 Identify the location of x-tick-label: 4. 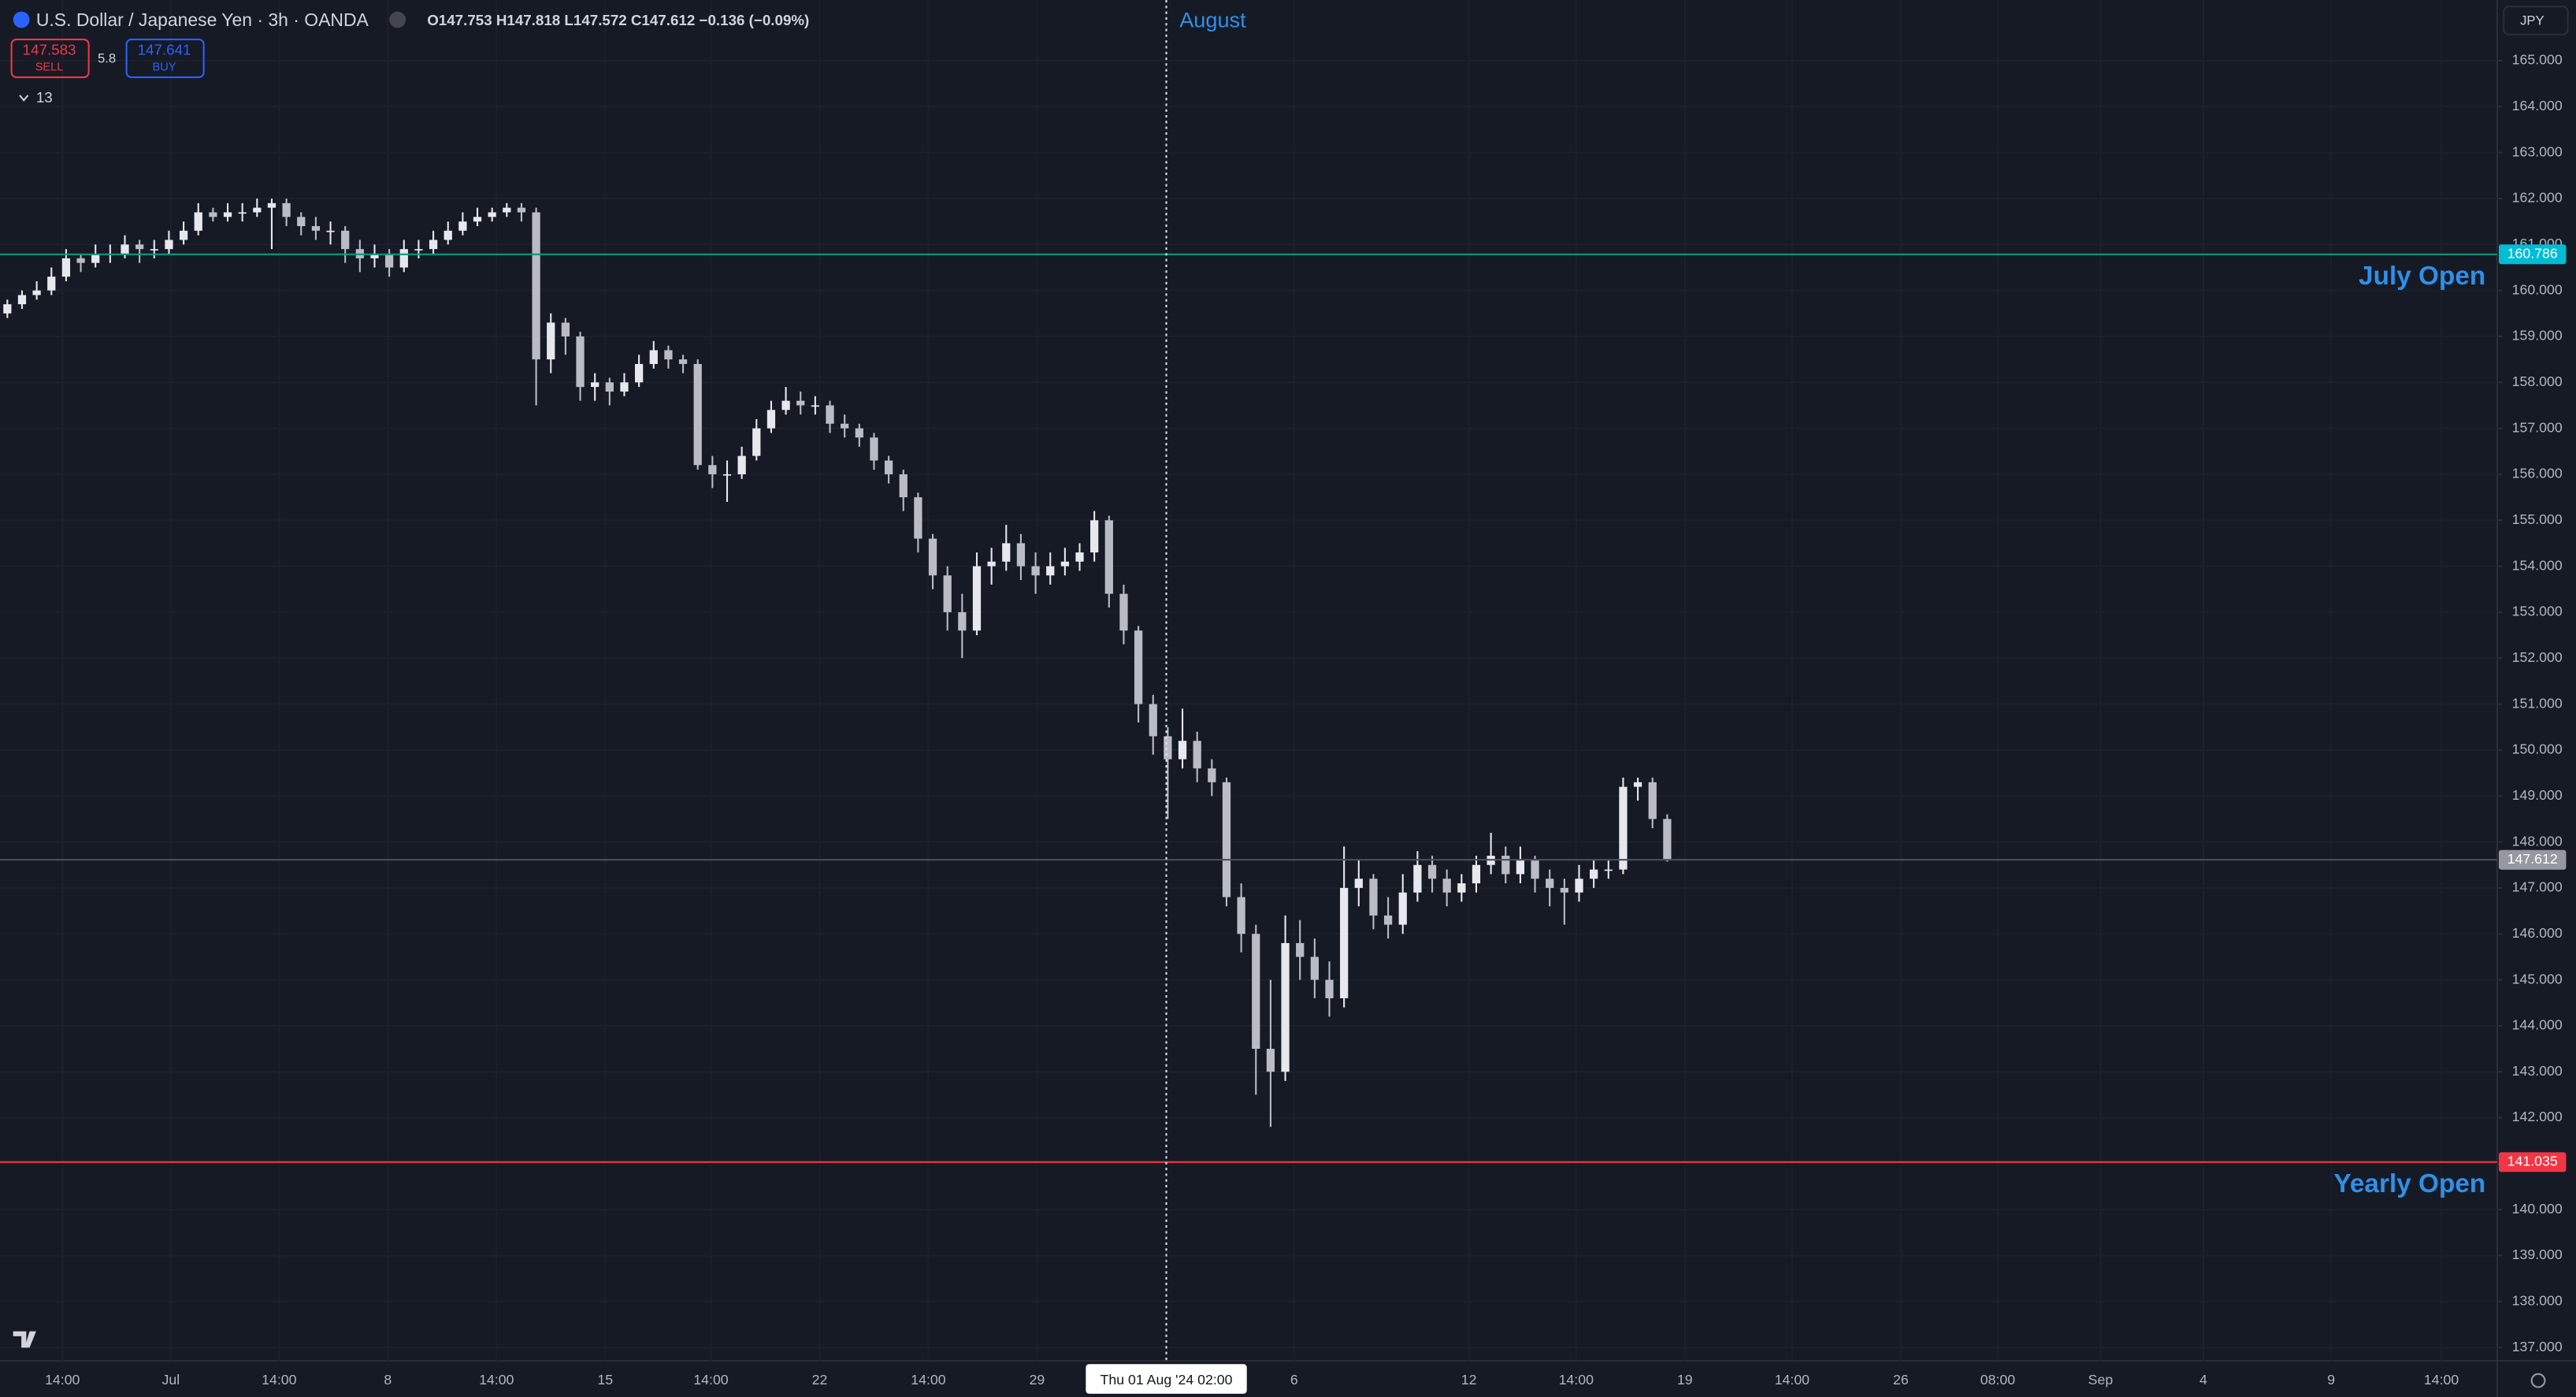
(2203, 1380).